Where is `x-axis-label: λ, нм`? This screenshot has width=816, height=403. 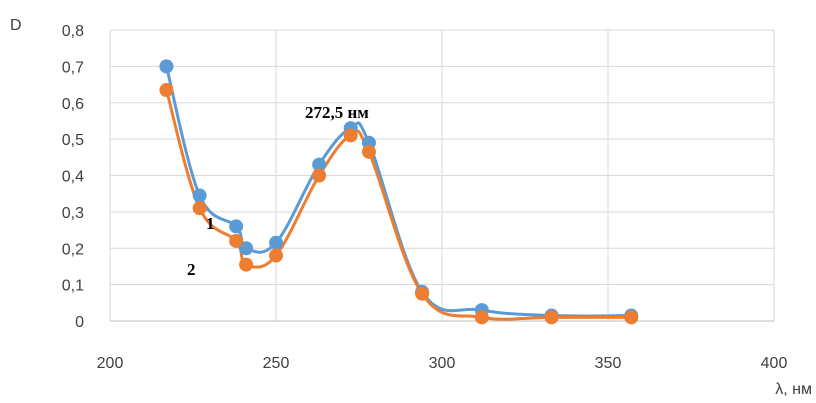
x-axis-label: λ, нм is located at coordinates (793, 389).